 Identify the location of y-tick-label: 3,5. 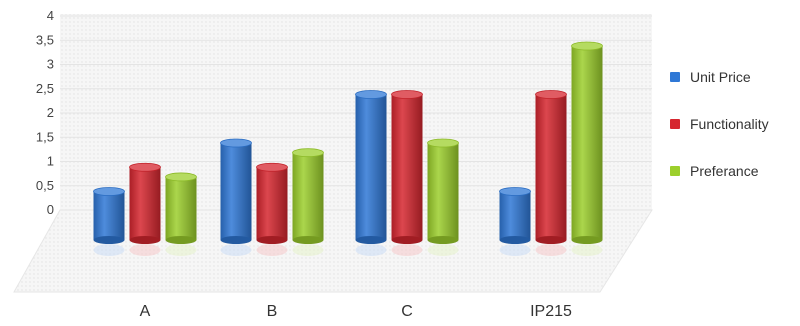
(45, 39).